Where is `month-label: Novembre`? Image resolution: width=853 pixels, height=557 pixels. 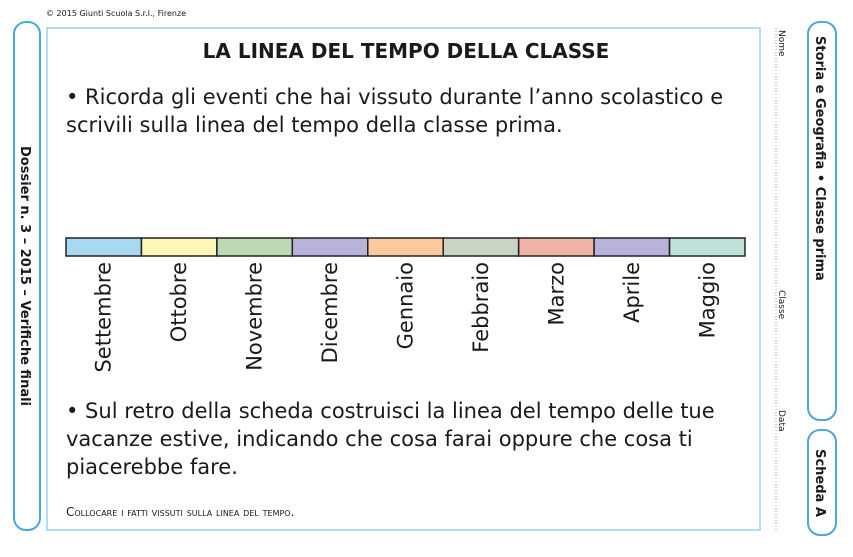
month-label: Novembre is located at coordinates (255, 316).